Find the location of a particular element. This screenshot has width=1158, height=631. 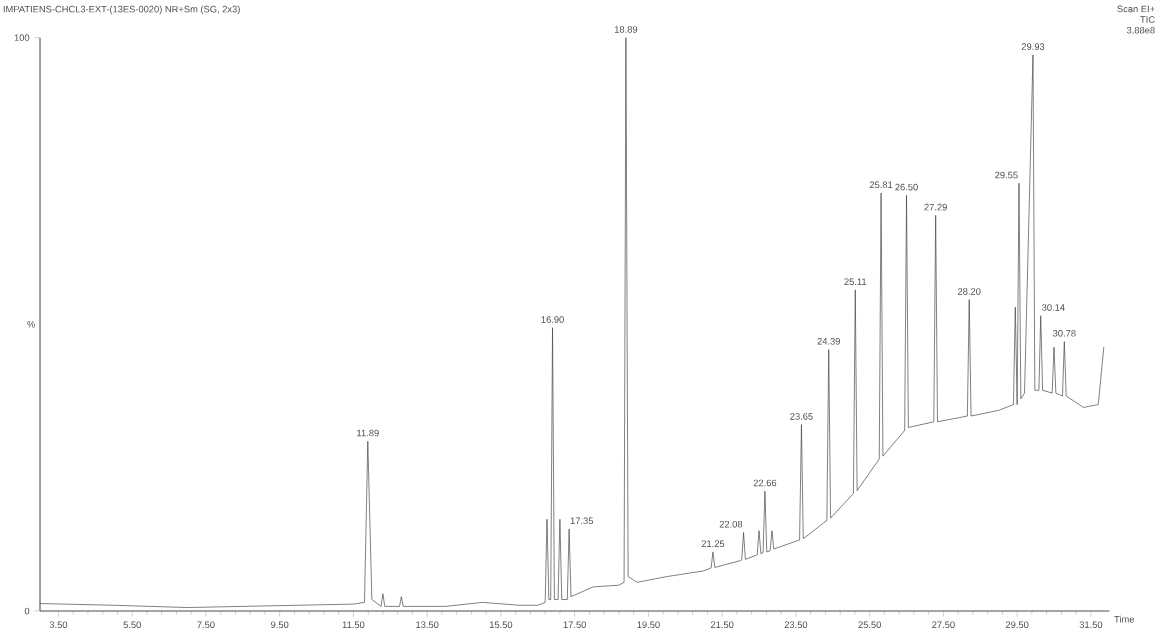

x-tick-label: 5.50 is located at coordinates (132, 624).